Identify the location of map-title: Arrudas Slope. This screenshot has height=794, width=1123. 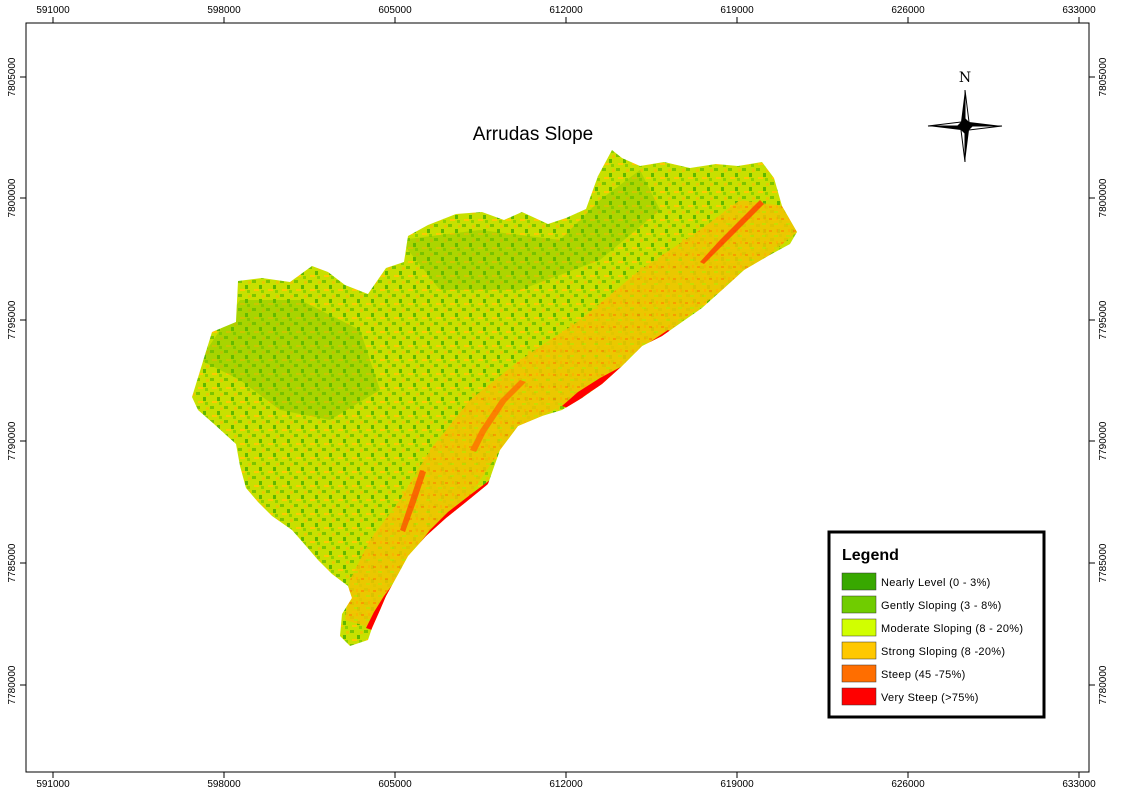
(533, 134).